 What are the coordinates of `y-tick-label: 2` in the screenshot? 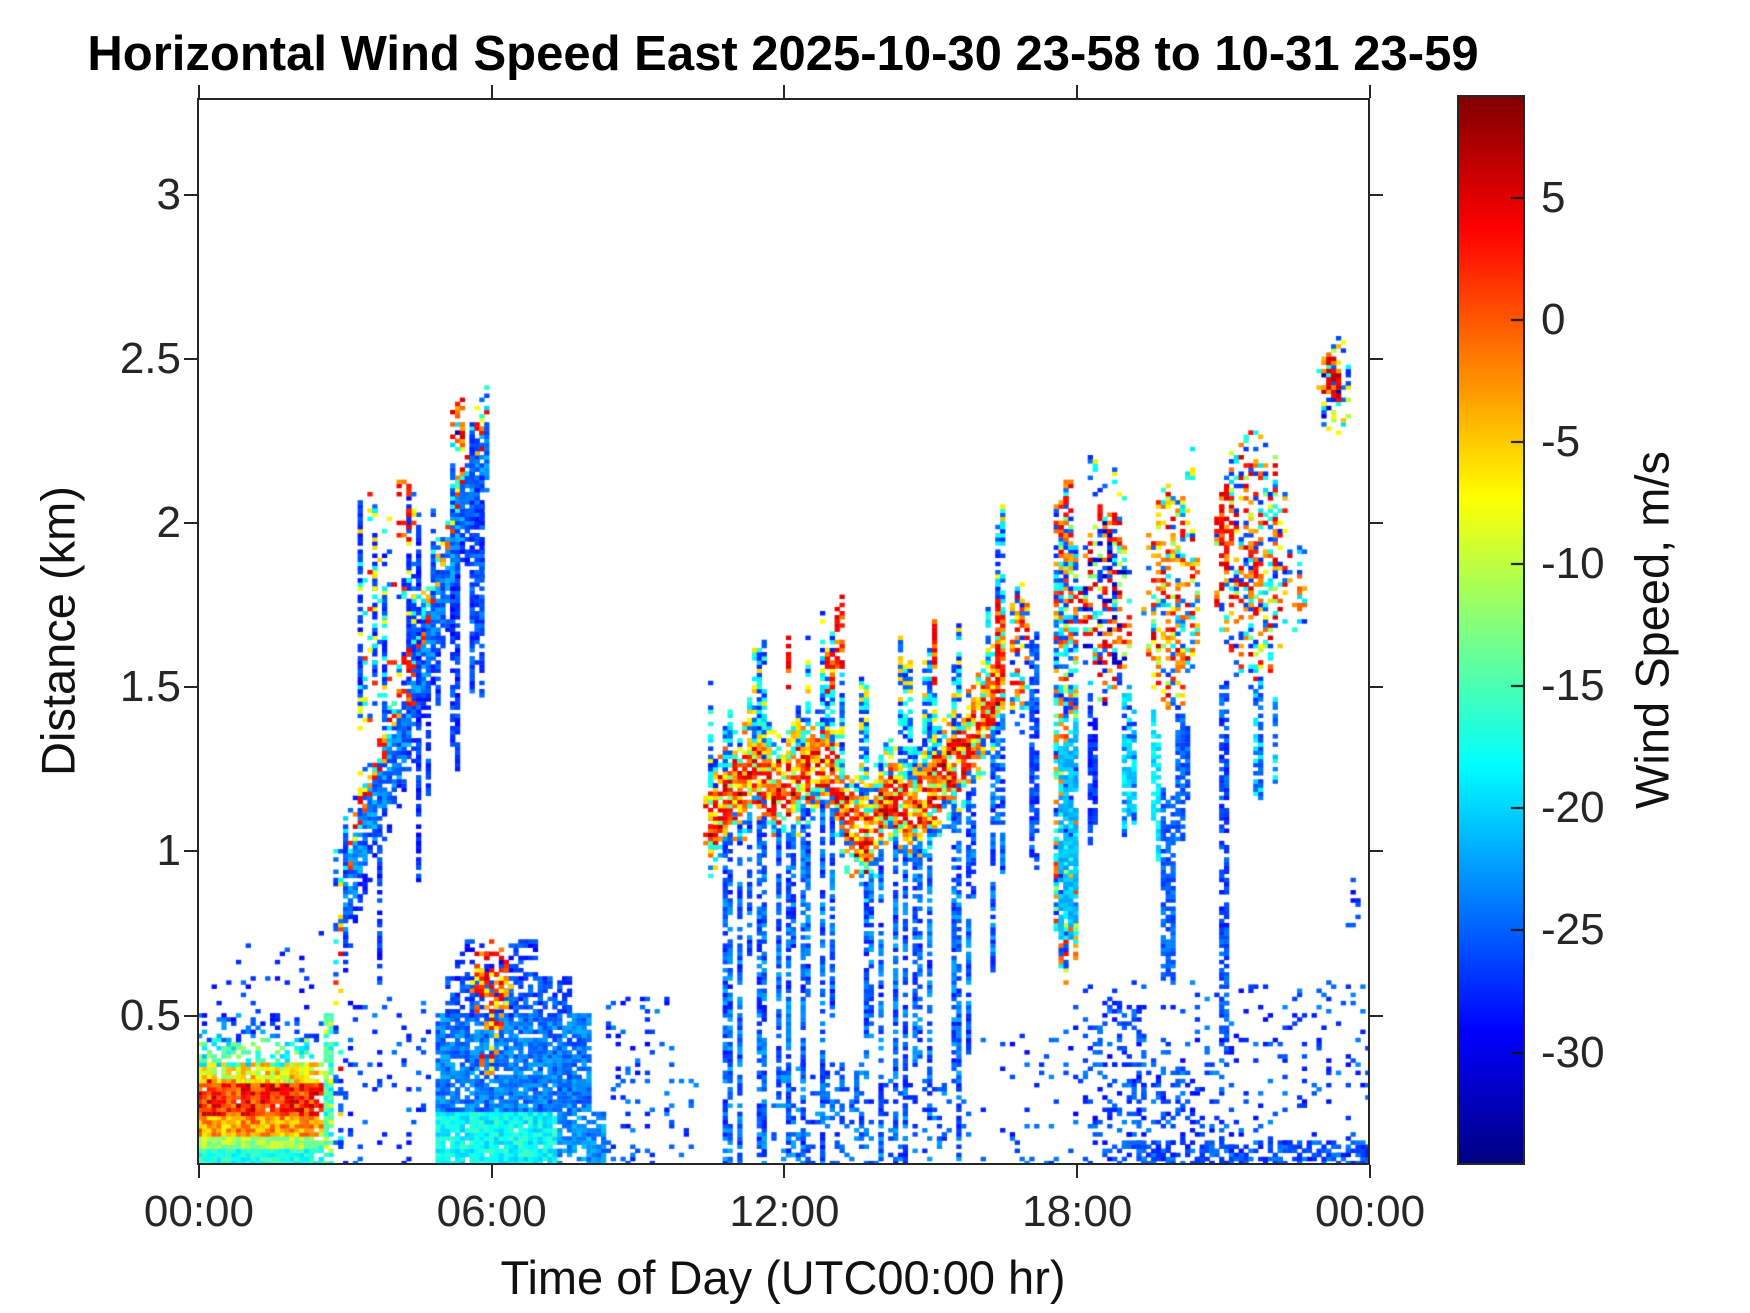 It's located at (168, 523).